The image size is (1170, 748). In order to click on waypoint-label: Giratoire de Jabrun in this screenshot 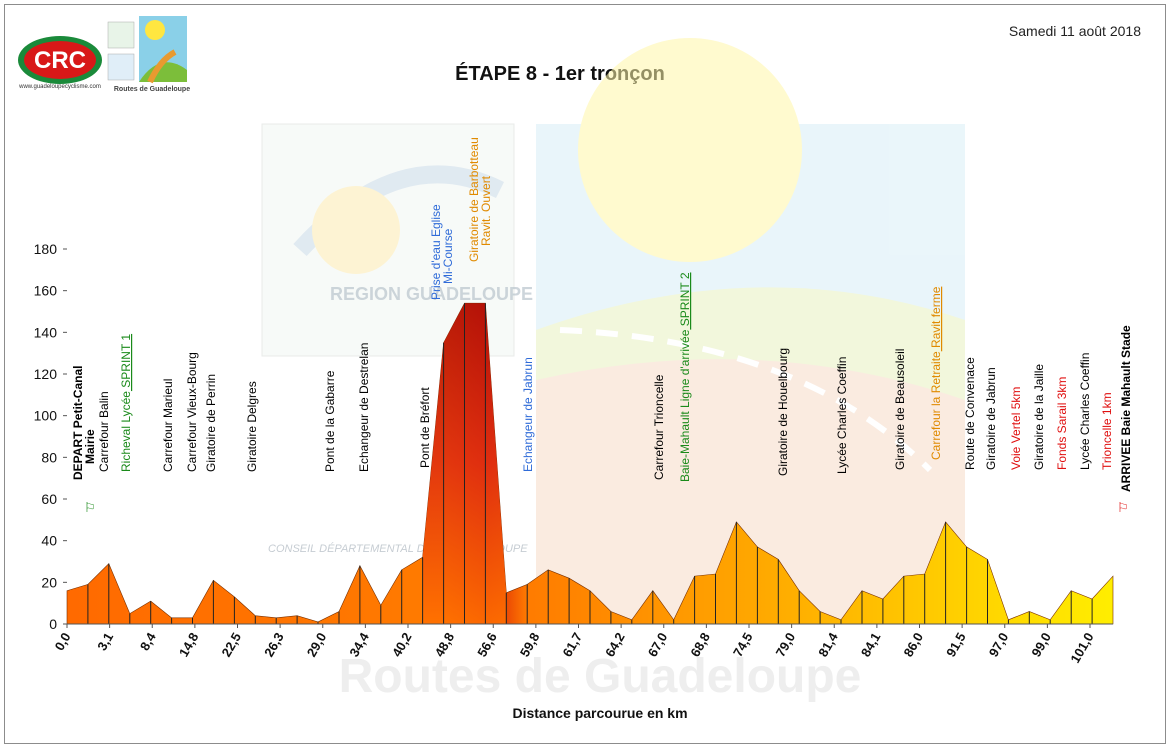, I will do `click(991, 418)`.